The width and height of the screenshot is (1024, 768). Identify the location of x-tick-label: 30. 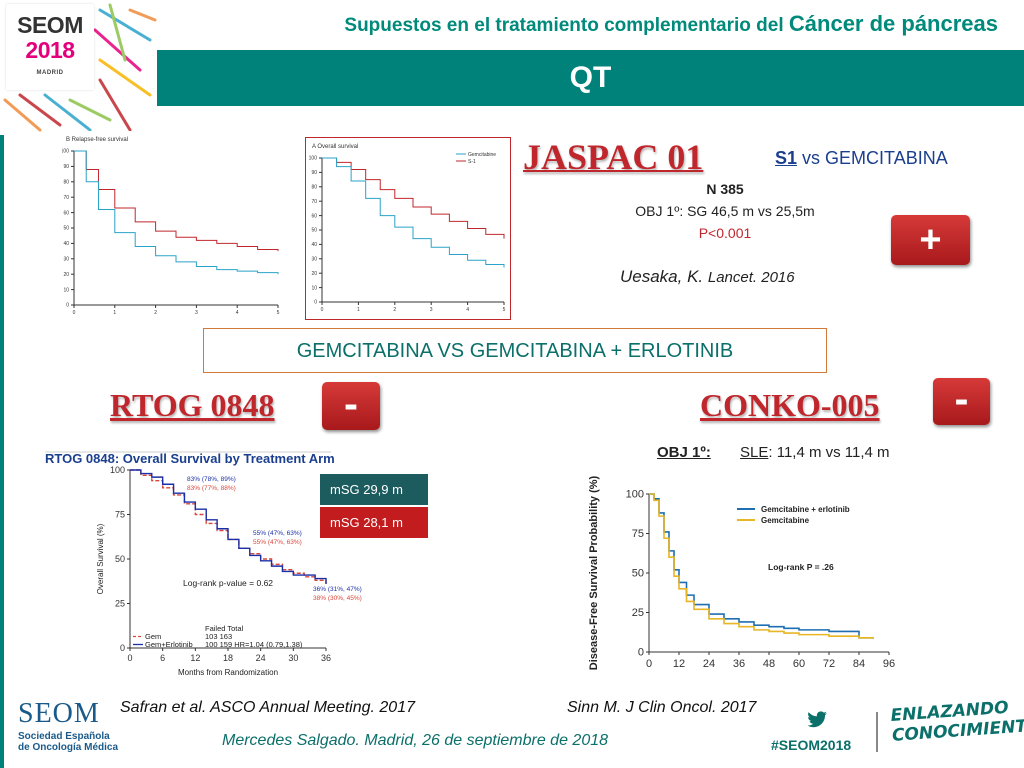
(293, 658).